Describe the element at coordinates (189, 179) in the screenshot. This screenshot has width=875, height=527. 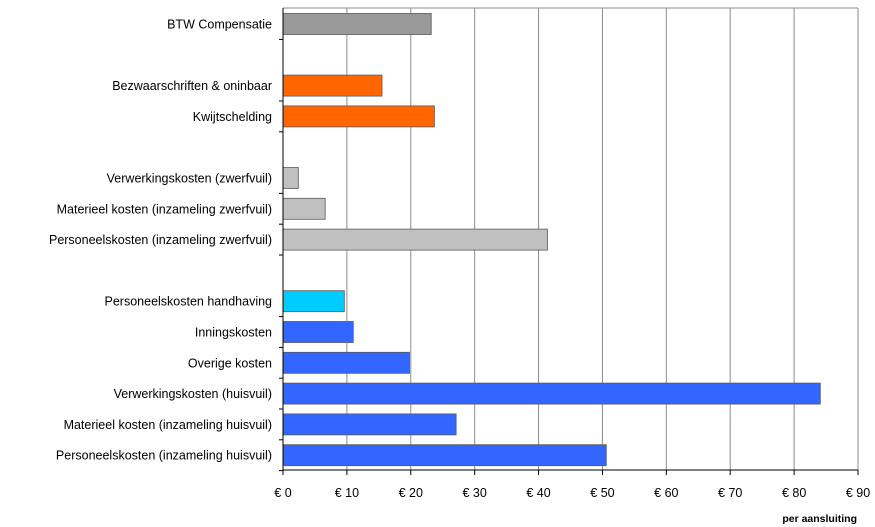
I see `category-label: Verwerkingskosten (zwerfvuil)` at that location.